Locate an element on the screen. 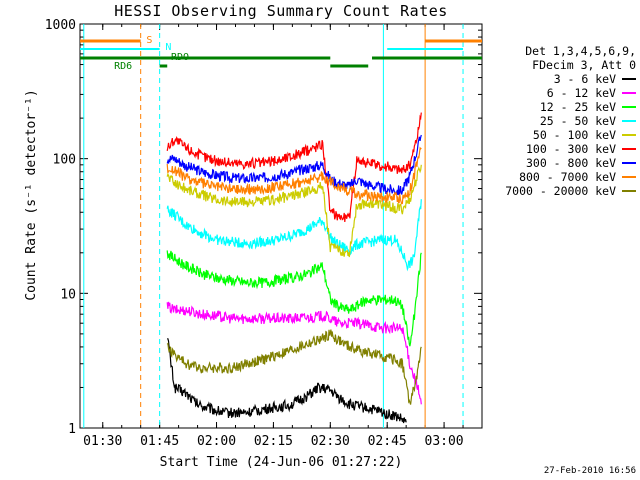  y-tick-label: 1000 is located at coordinates (60, 25).